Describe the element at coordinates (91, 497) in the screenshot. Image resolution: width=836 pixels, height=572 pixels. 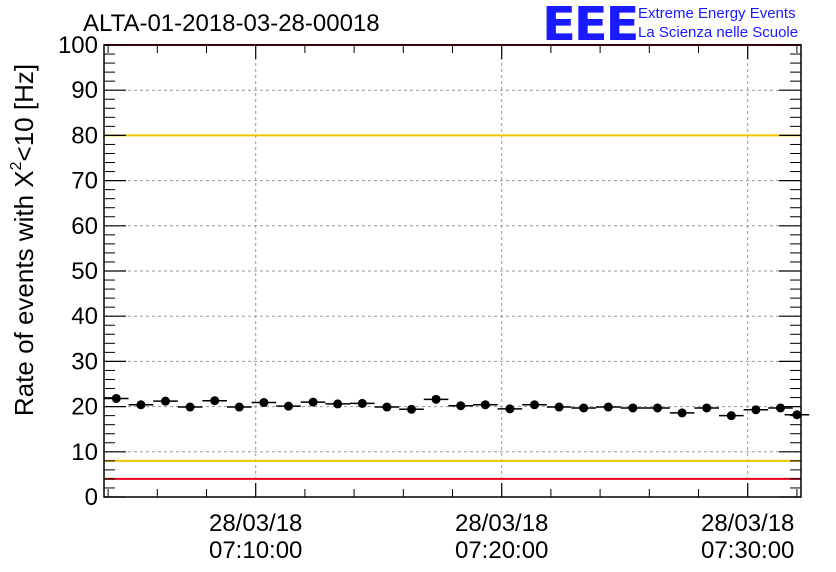
I see `y-tick-label: 0` at that location.